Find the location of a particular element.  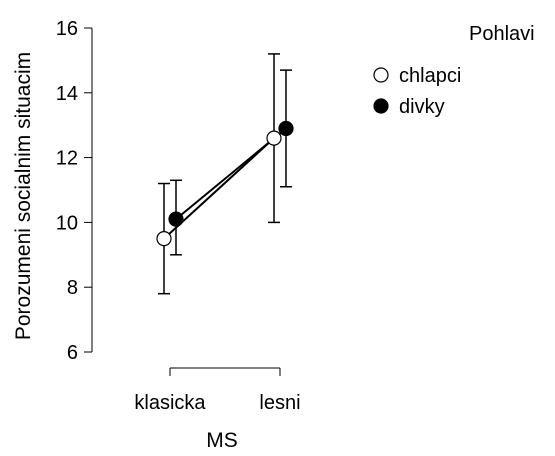

legend: Pohlavi chlapci divky is located at coordinates (454, 70).